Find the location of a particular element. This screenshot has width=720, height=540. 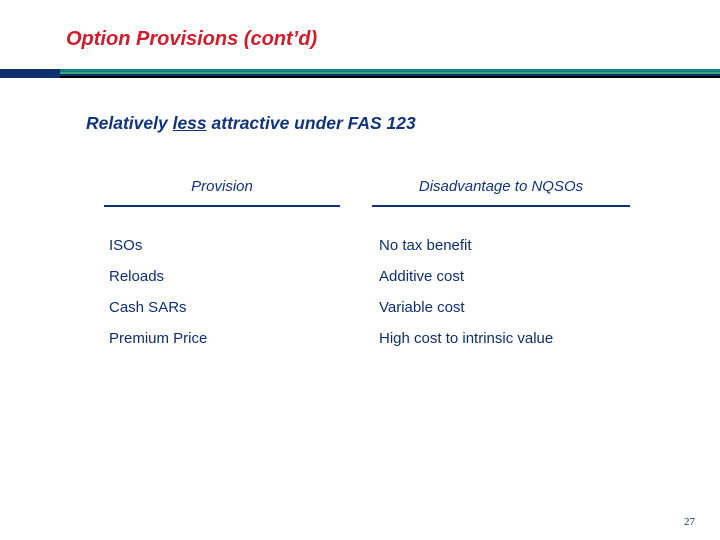

column-rule-provision is located at coordinates (222, 206).